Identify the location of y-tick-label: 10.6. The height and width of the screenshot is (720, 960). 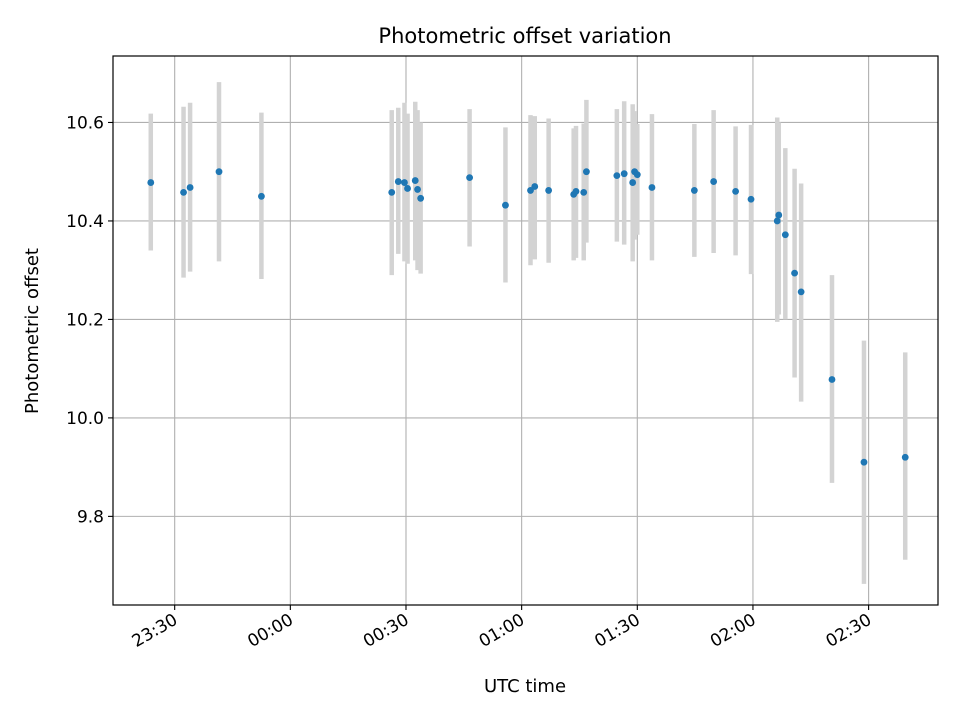
(85, 123).